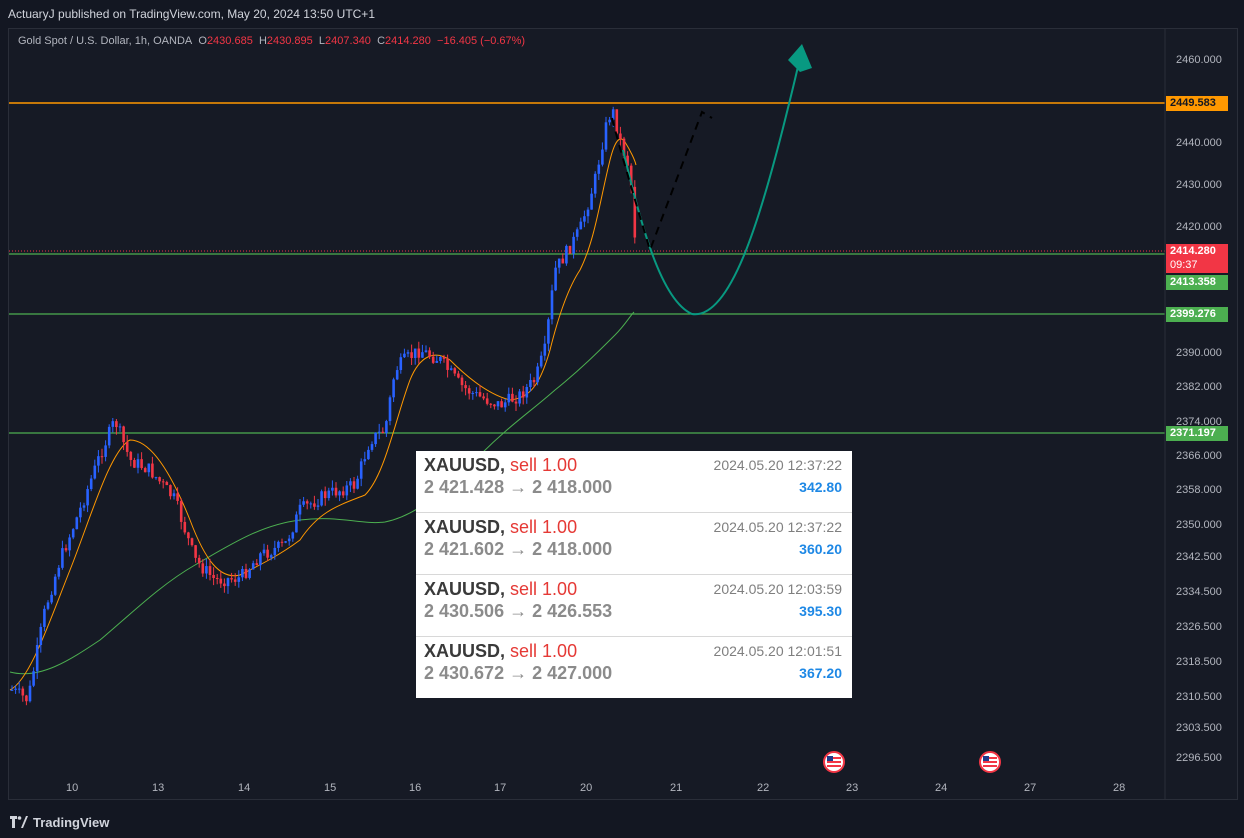  What do you see at coordinates (71, 822) in the screenshot?
I see `footer-brand: TradingView` at bounding box center [71, 822].